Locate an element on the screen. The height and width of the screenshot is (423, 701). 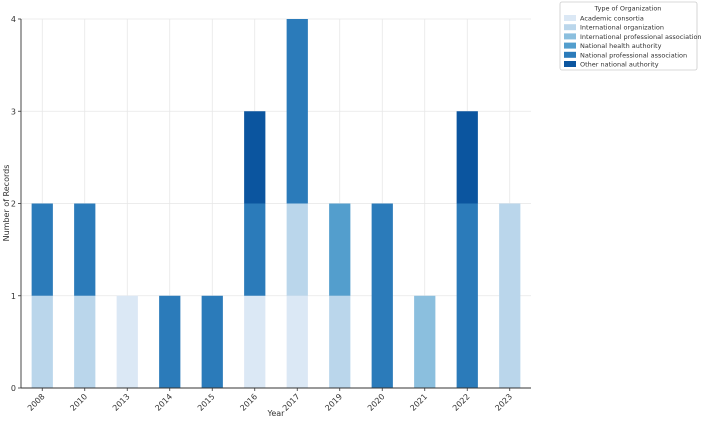
y-tick-labels: 0 1 2 3 4 is located at coordinates (13, 204).